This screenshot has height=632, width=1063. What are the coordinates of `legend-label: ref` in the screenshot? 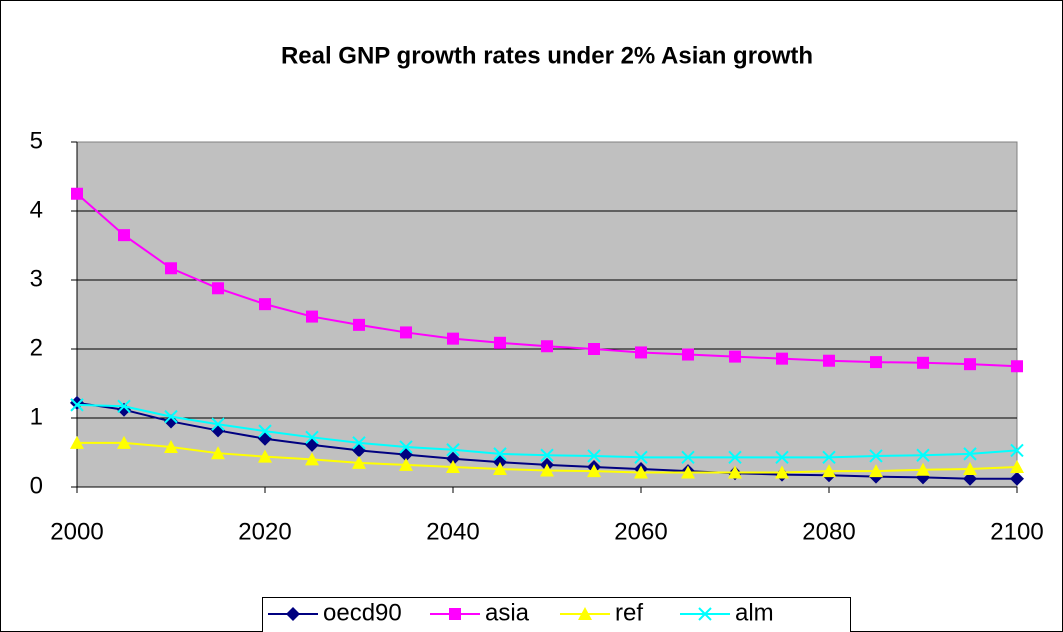 It's located at (629, 612).